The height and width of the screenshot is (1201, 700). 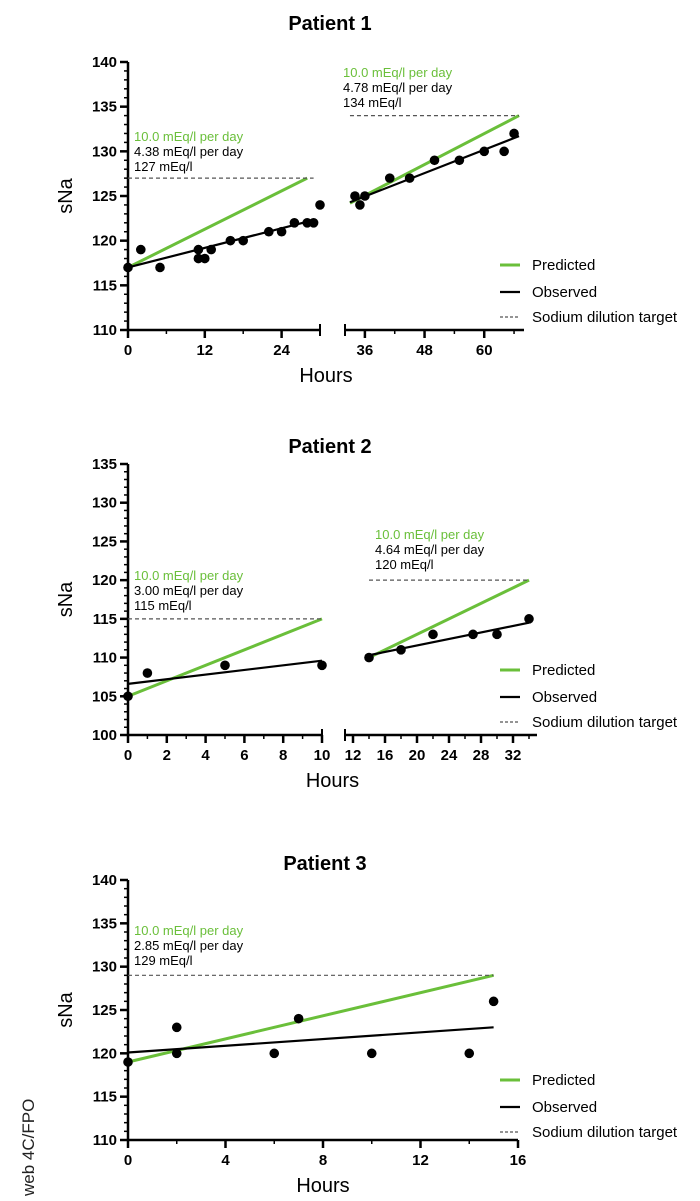 What do you see at coordinates (430, 549) in the screenshot?
I see `observed-rate-label: 4.64 mEq/l per day` at bounding box center [430, 549].